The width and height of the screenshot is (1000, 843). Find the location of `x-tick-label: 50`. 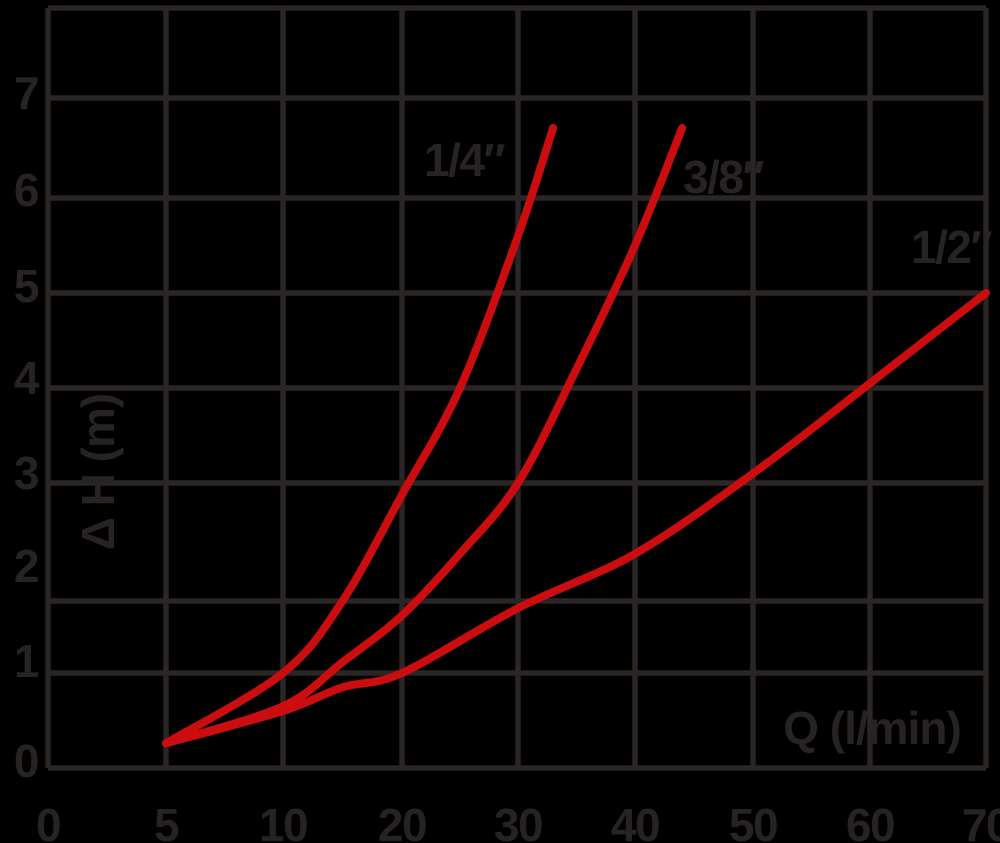

x-tick-label: 50 is located at coordinates (753, 821).